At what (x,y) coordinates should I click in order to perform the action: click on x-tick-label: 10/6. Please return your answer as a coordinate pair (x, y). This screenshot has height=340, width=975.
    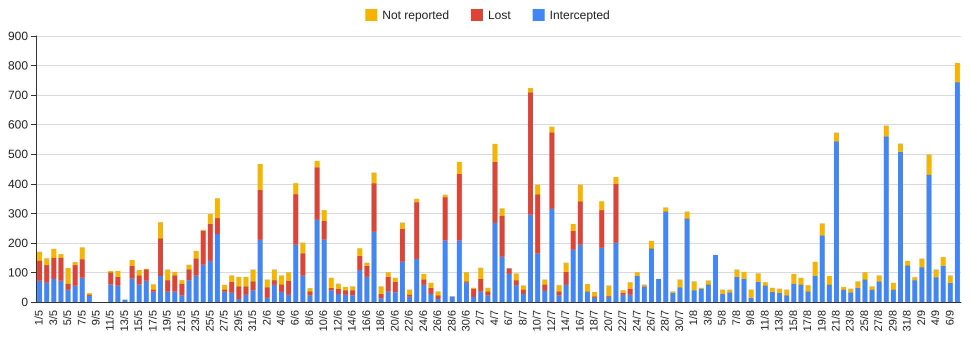
    Looking at the image, I should click on (324, 321).